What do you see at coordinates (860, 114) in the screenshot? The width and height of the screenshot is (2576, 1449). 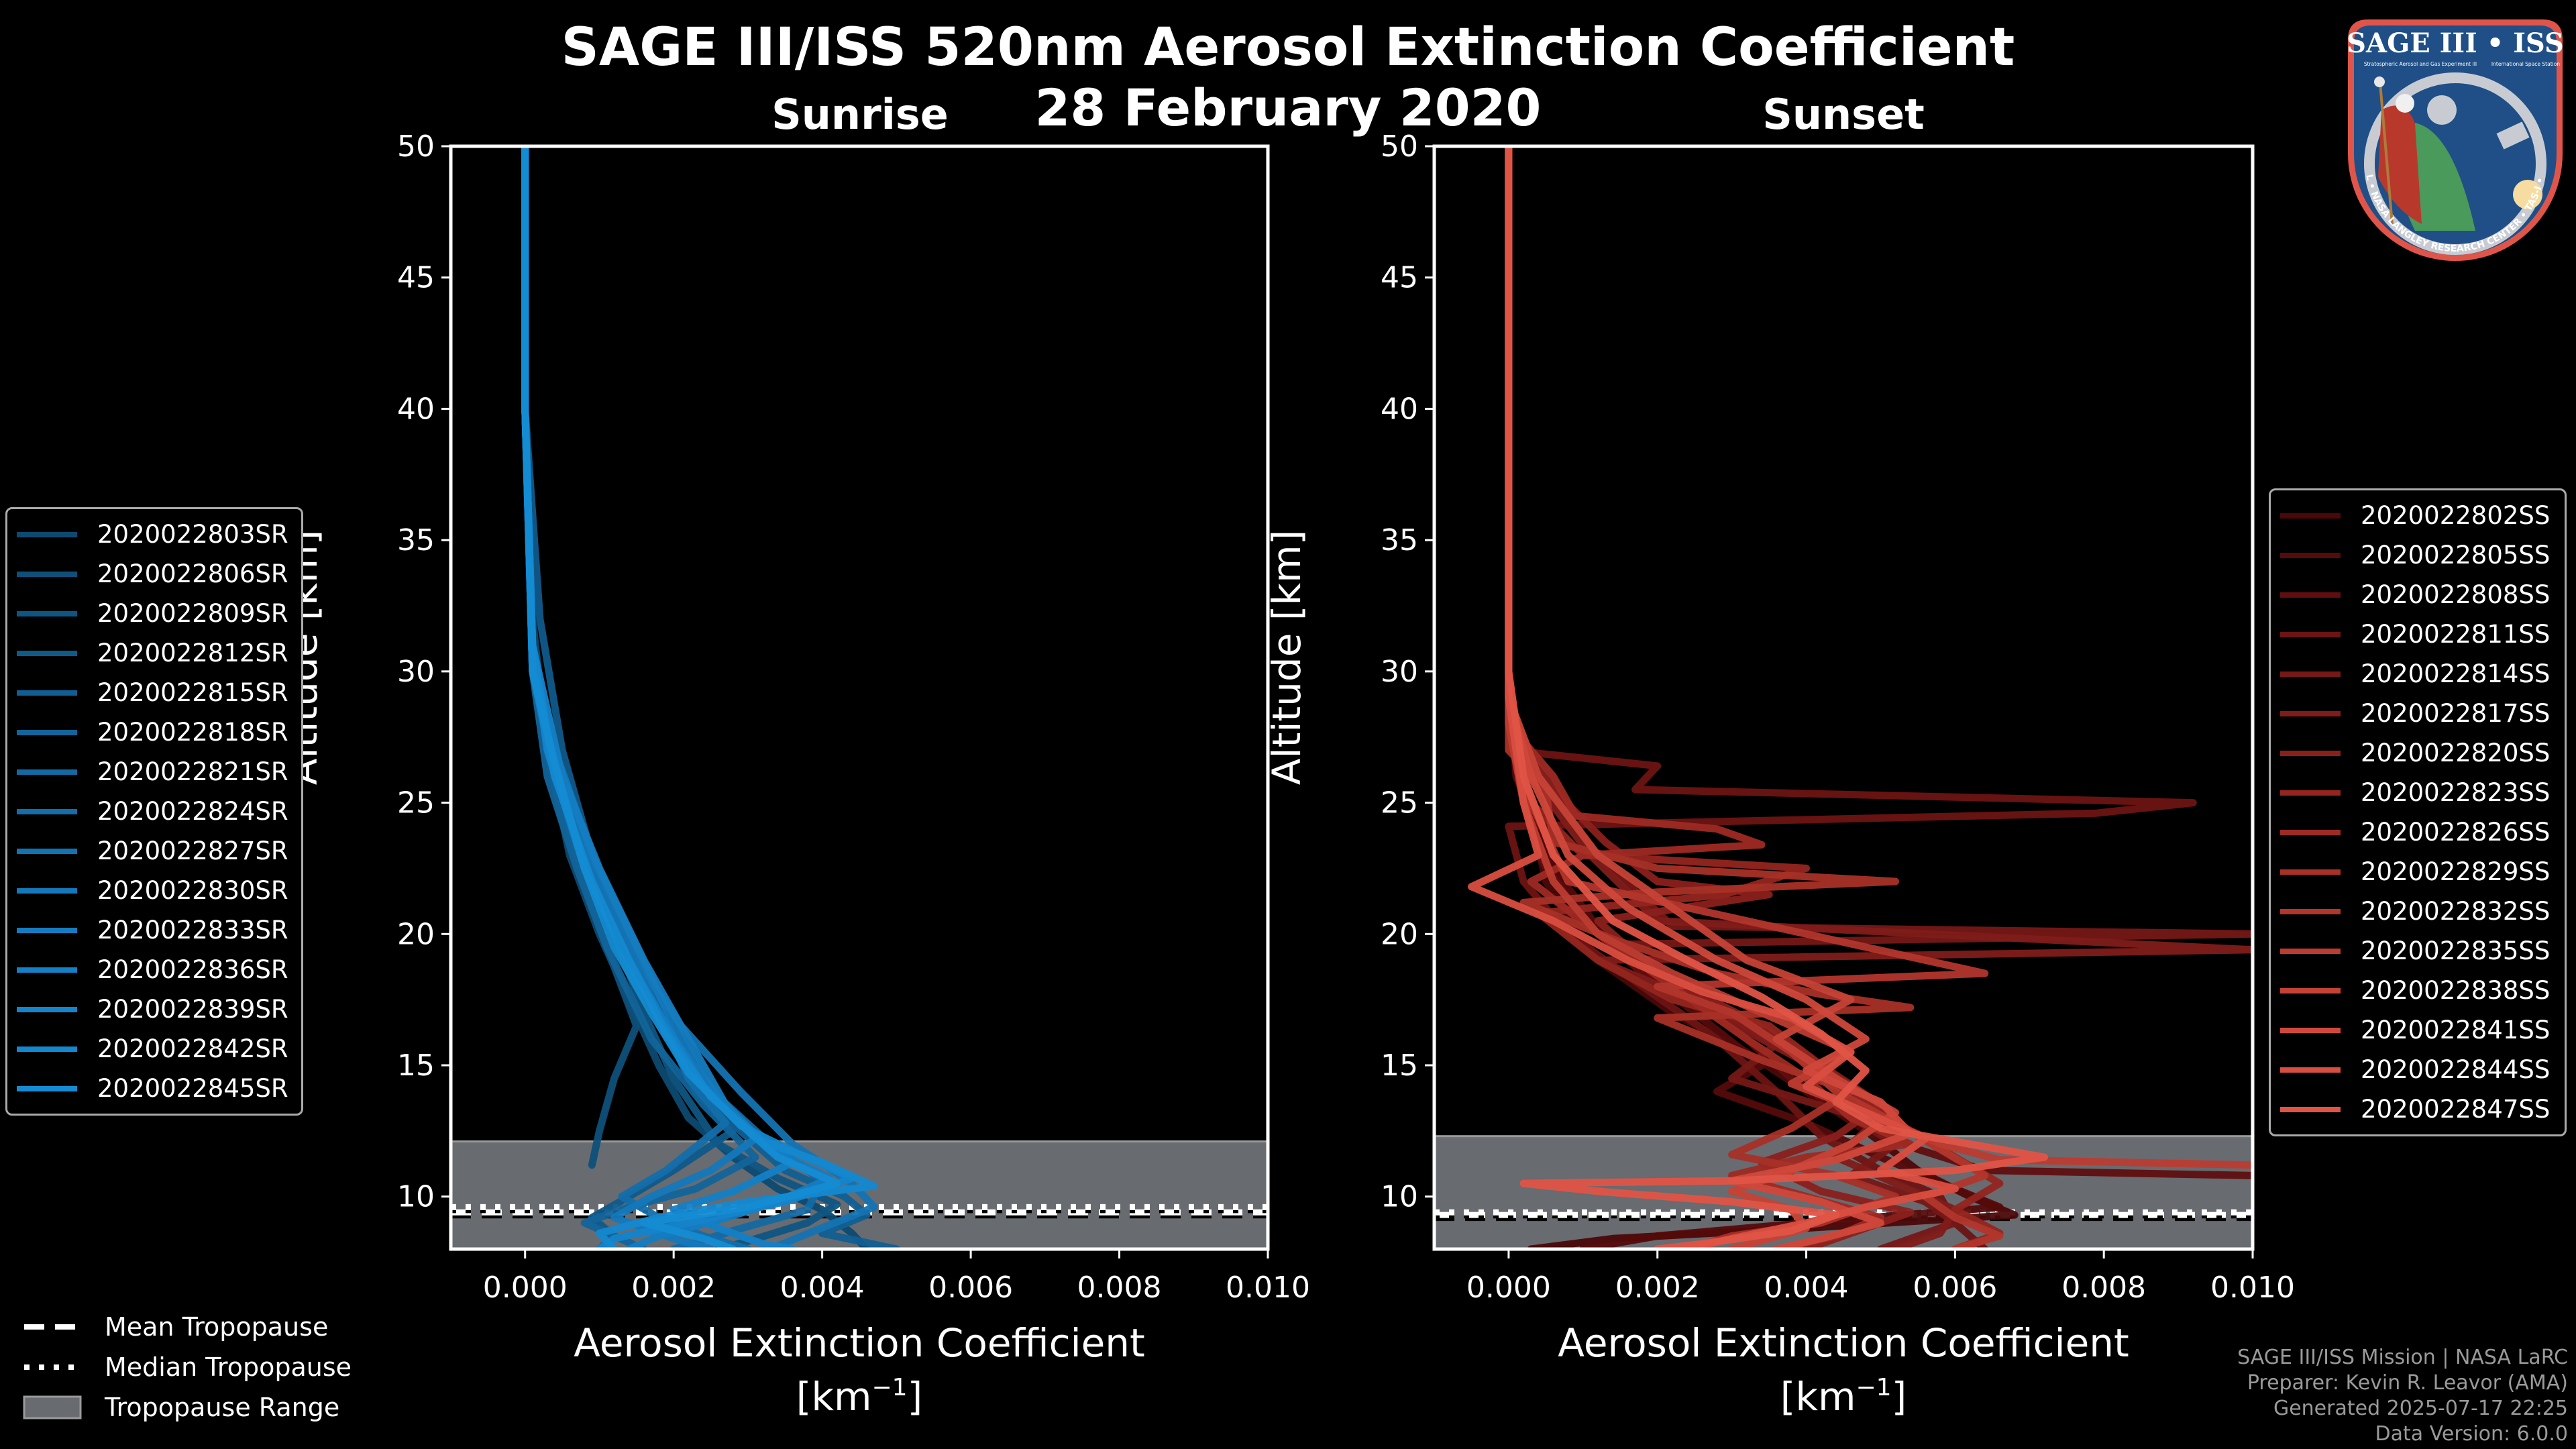 I see `sunrise-panel-title: Sunrise` at bounding box center [860, 114].